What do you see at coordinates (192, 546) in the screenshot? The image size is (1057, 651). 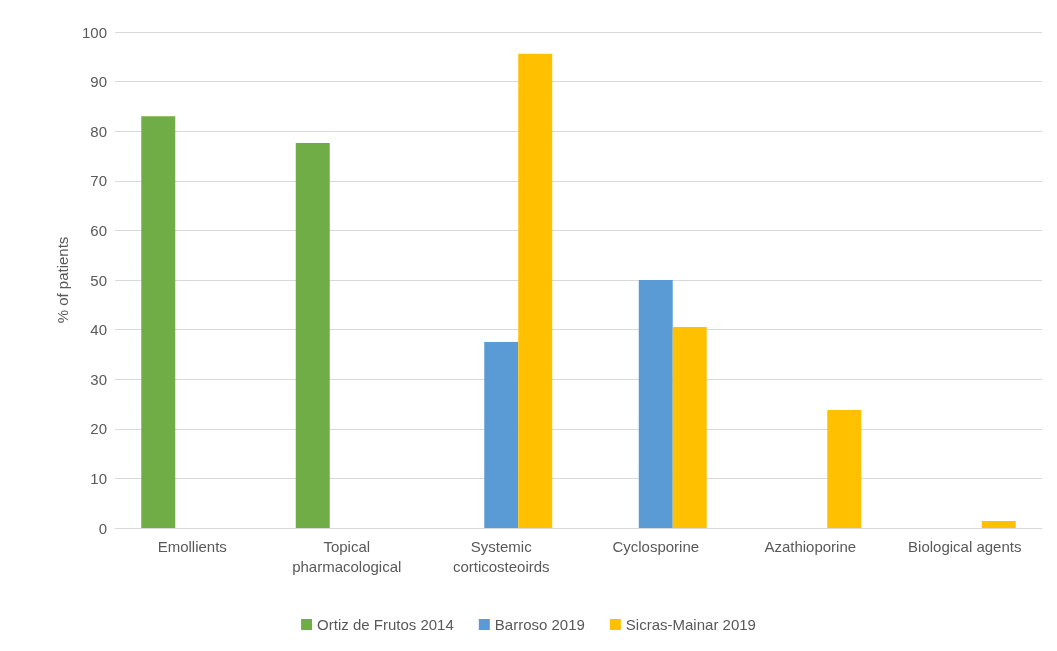 I see `x-tick-label: Emollients` at bounding box center [192, 546].